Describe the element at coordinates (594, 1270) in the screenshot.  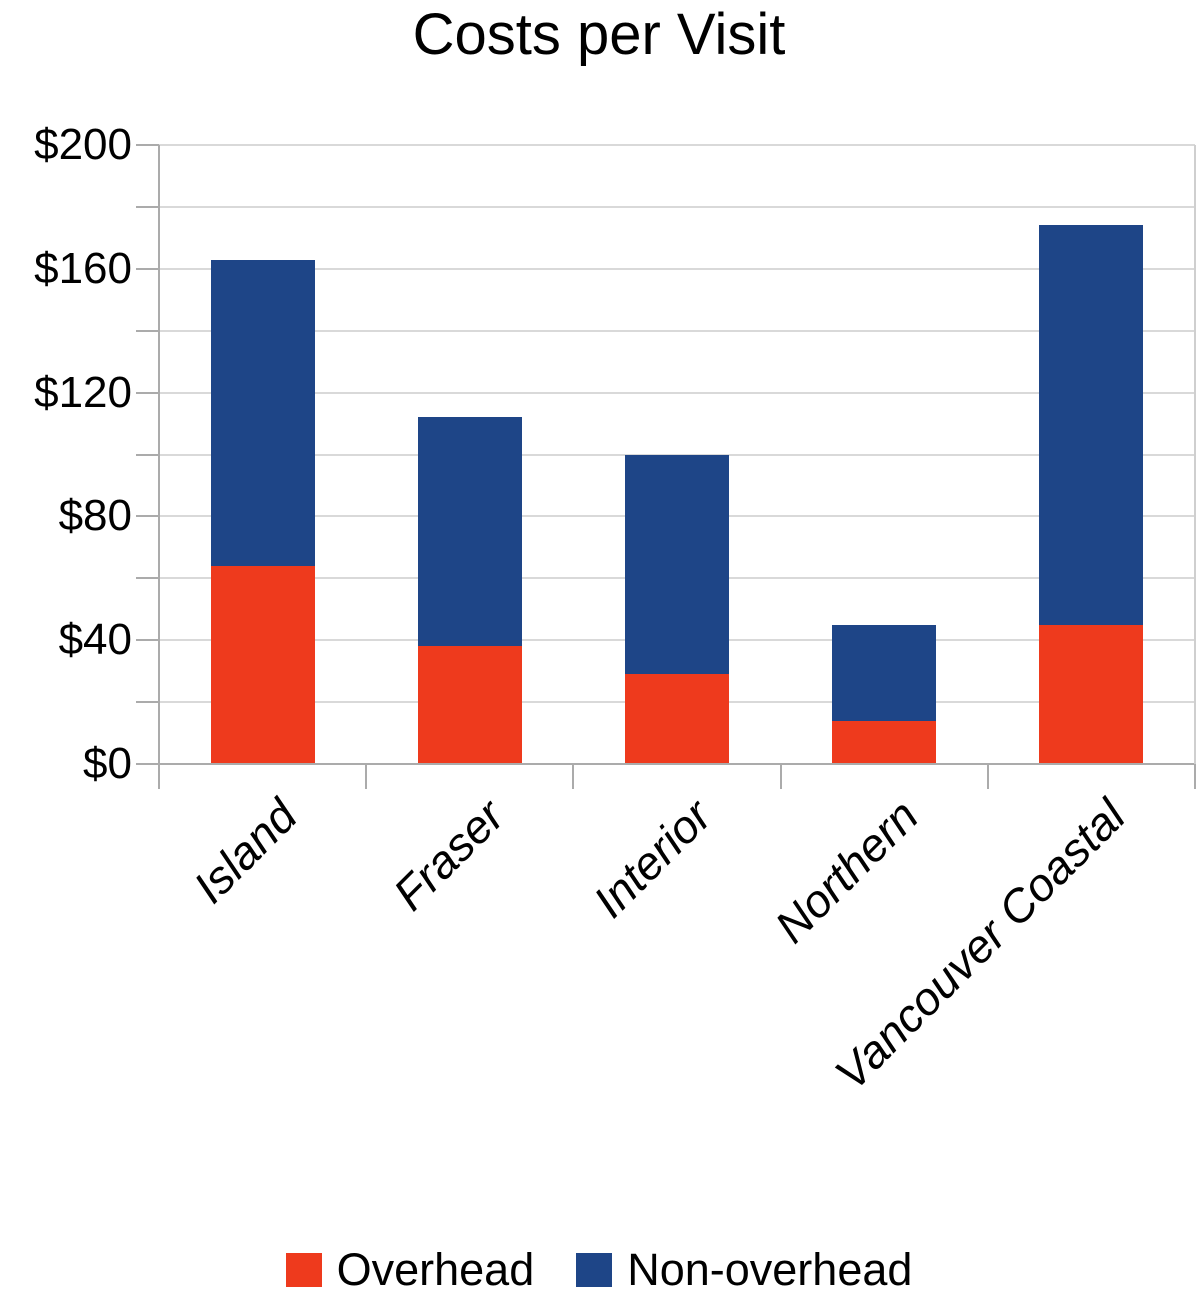
I see `legend-swatch-non-overhead-icon` at that location.